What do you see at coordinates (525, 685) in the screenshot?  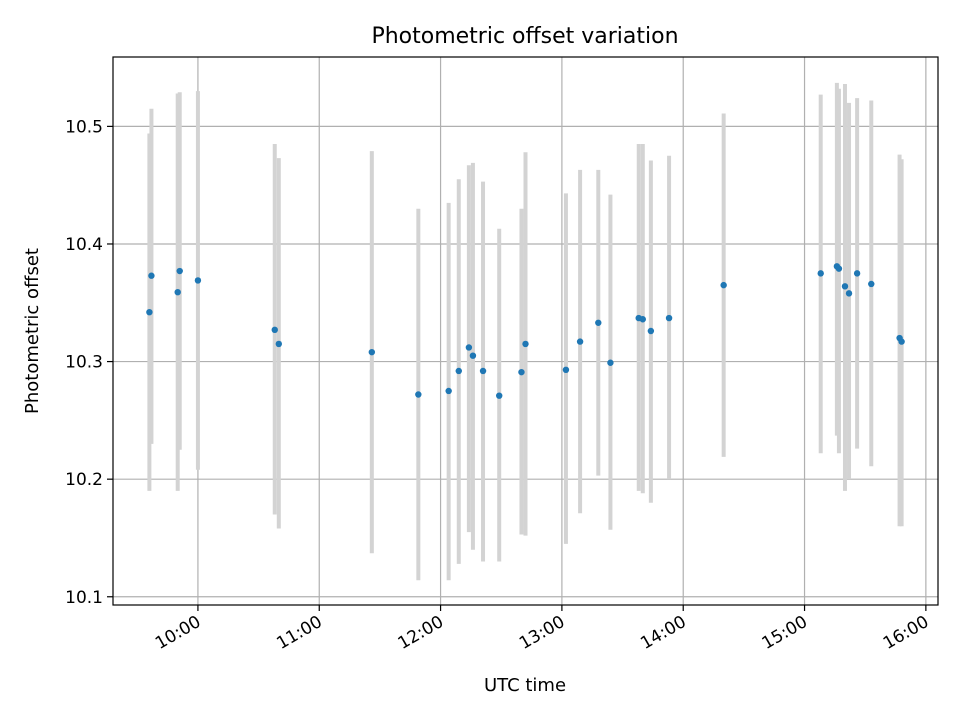 I see `x-axis-label: UTC time` at bounding box center [525, 685].